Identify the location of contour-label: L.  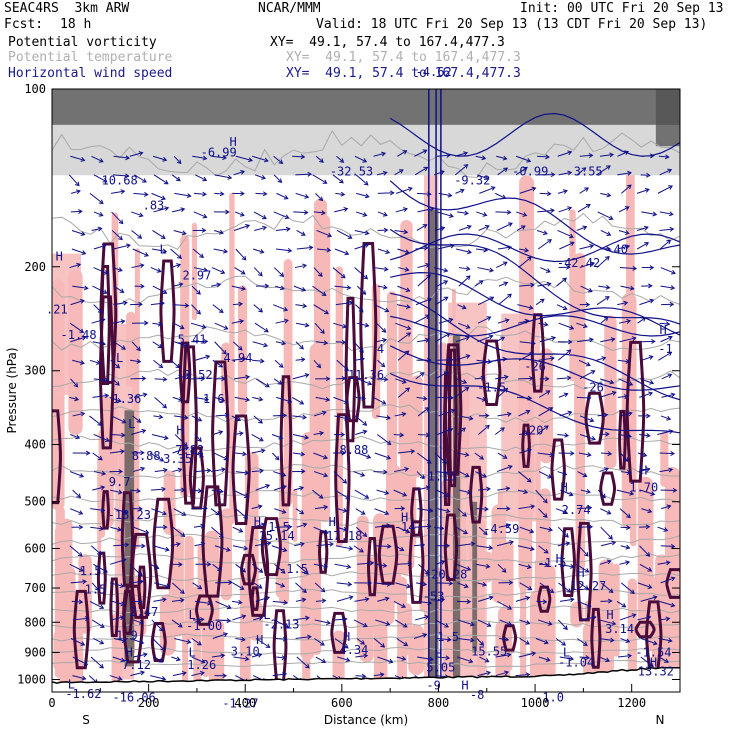
(266, 615).